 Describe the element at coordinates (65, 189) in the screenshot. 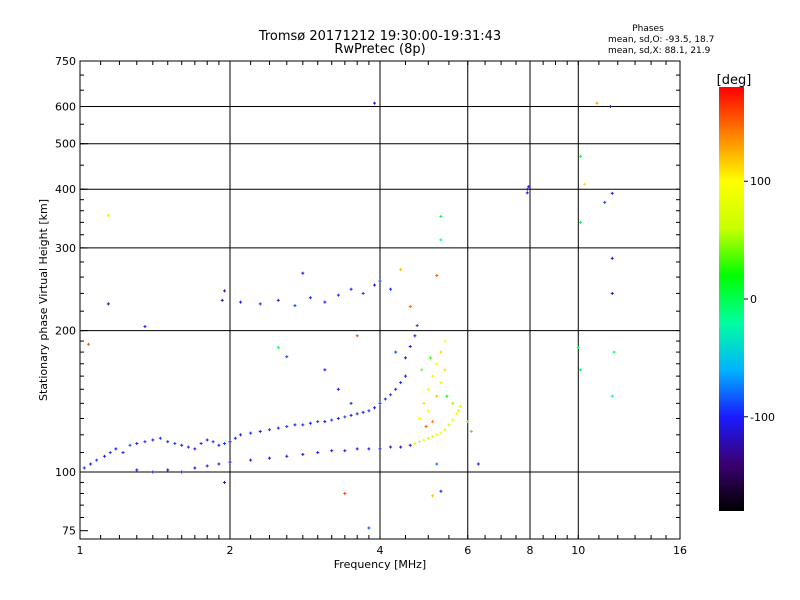

I see `y-tick-label: 400` at that location.